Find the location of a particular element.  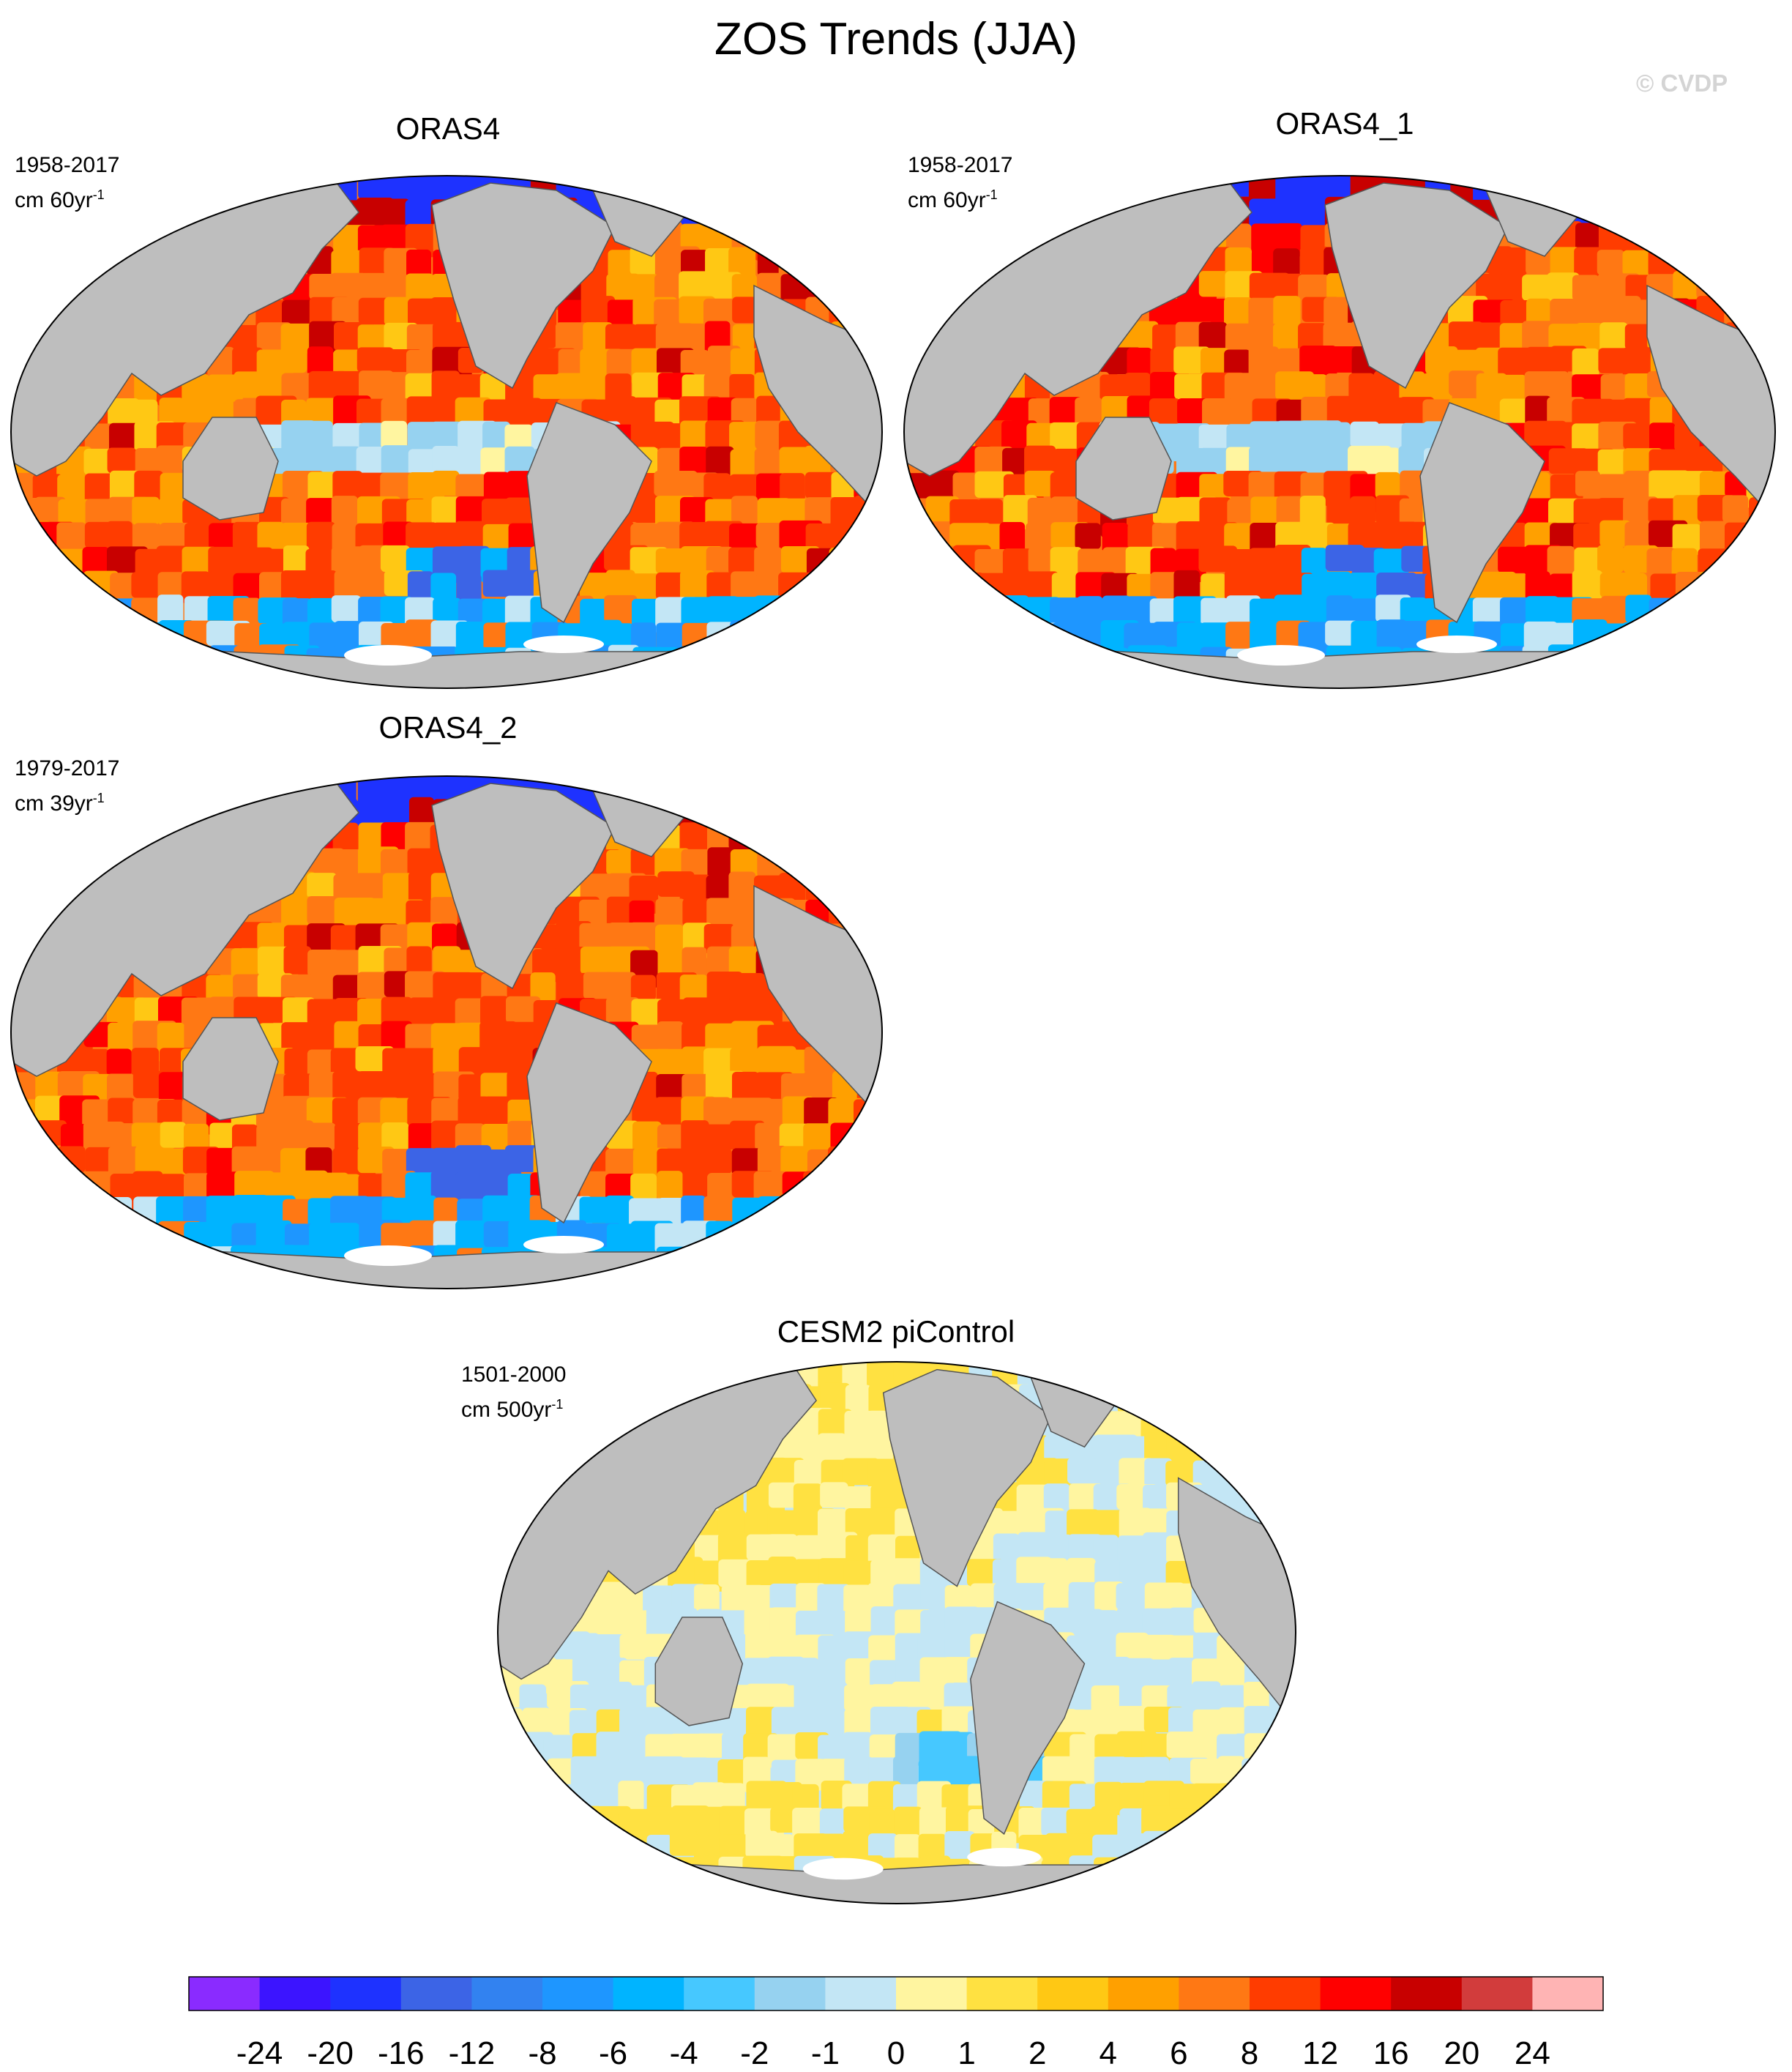

colorbar-tick-label: -6 is located at coordinates (613, 2053).